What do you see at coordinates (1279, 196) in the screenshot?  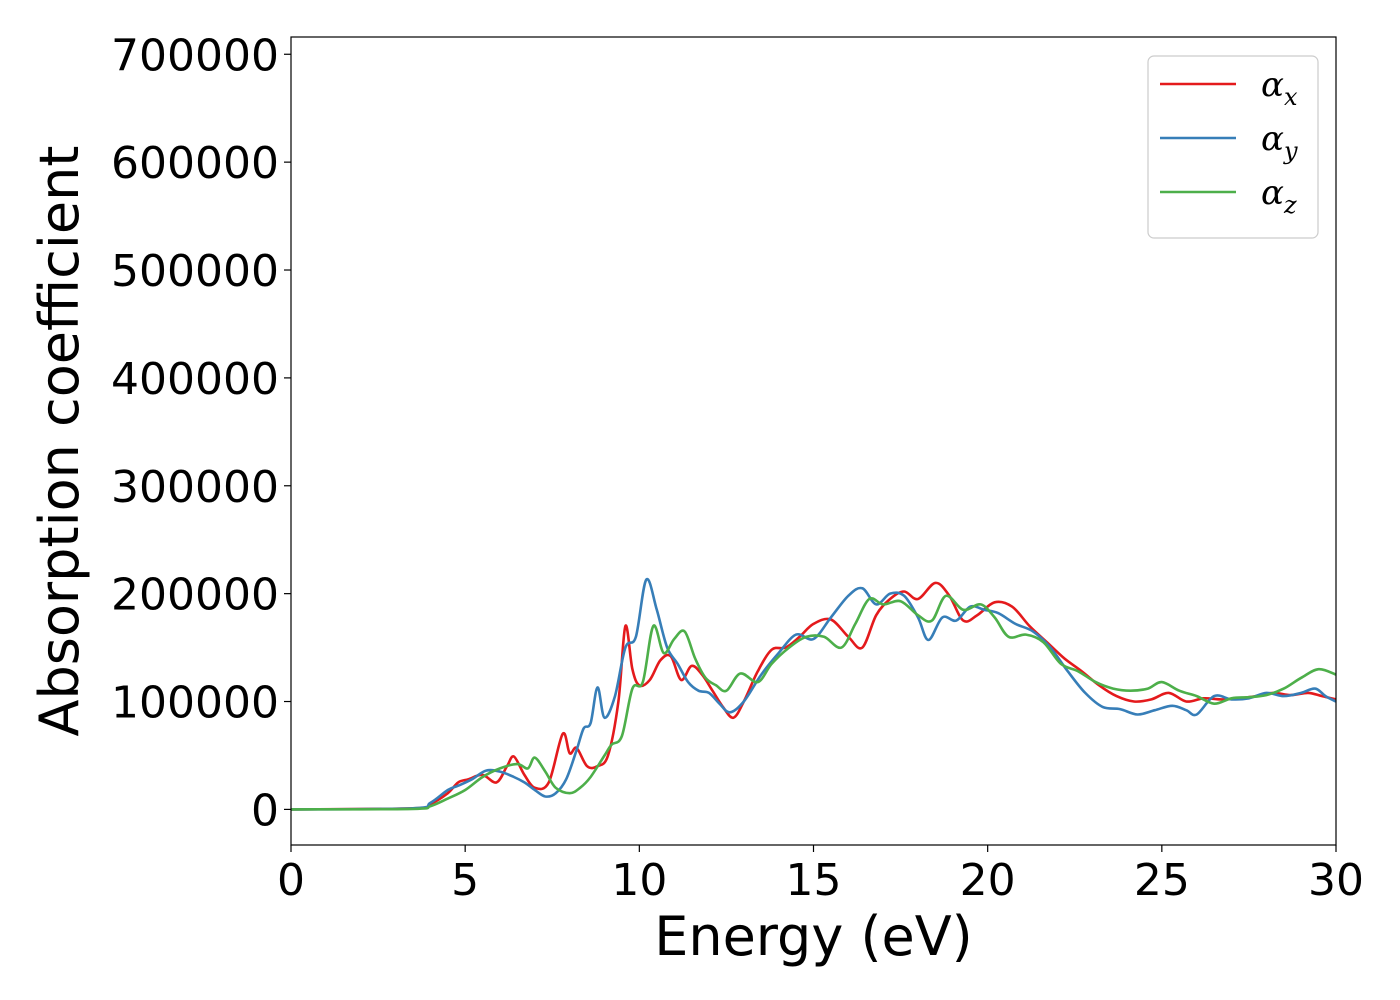 I see `legend-label: αz` at bounding box center [1279, 196].